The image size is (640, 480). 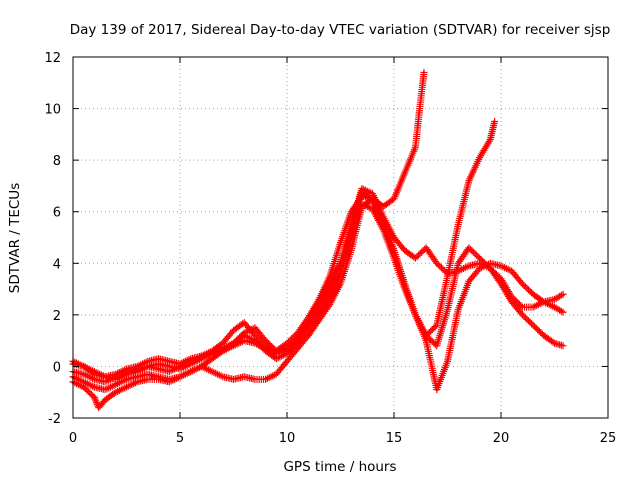 I want to click on x-axis-label: GPS time / hours, so click(x=339, y=467).